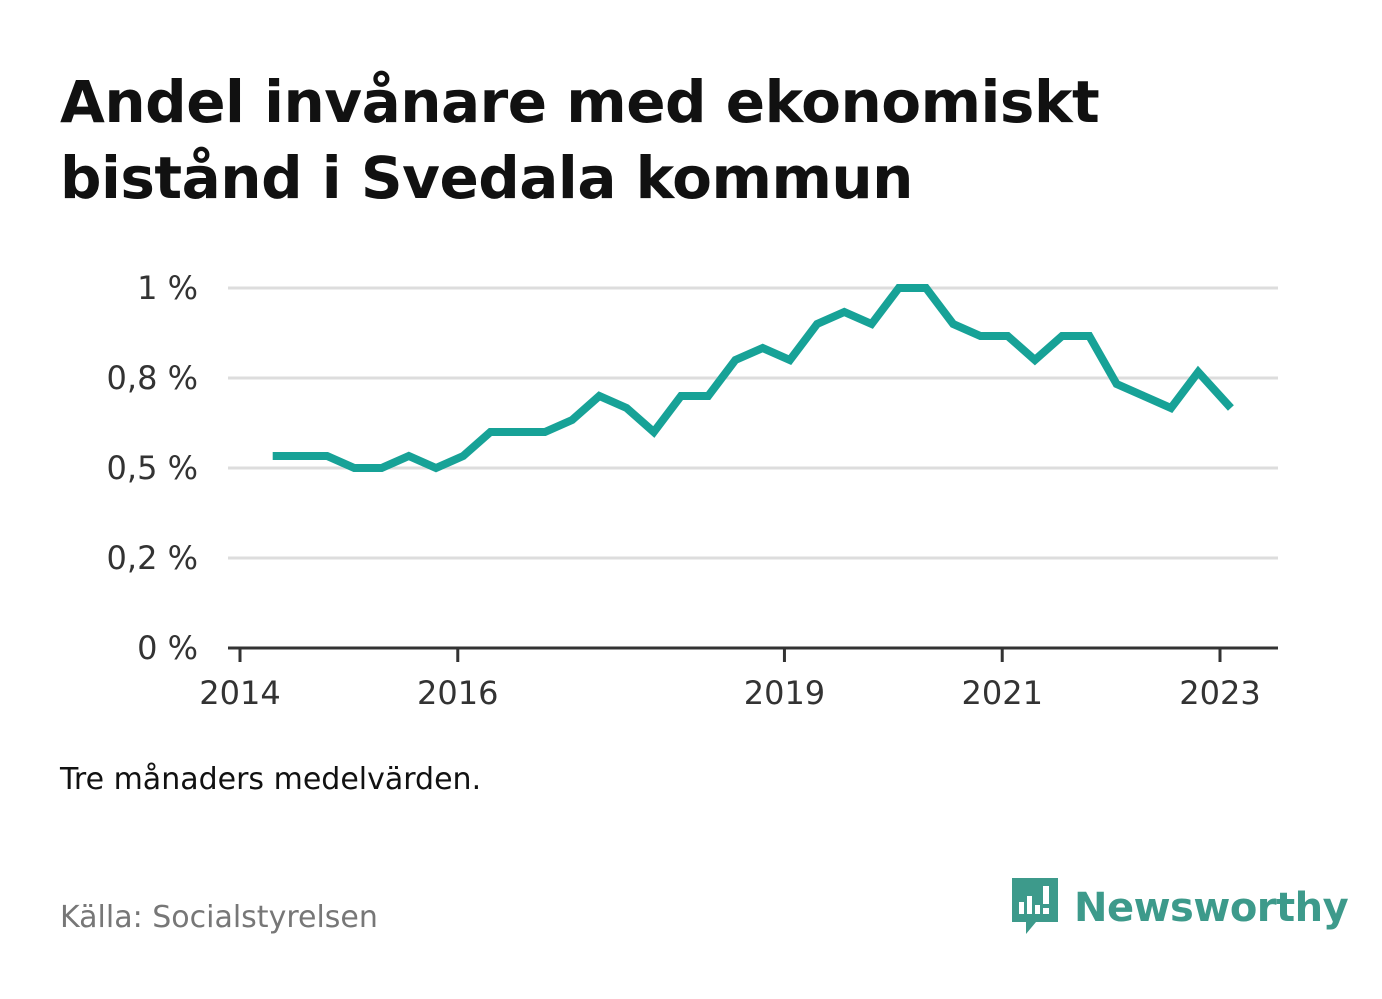 Image resolution: width=1382 pixels, height=999 pixels. What do you see at coordinates (152, 558) in the screenshot?
I see `y-tick-label: 0,2 %` at bounding box center [152, 558].